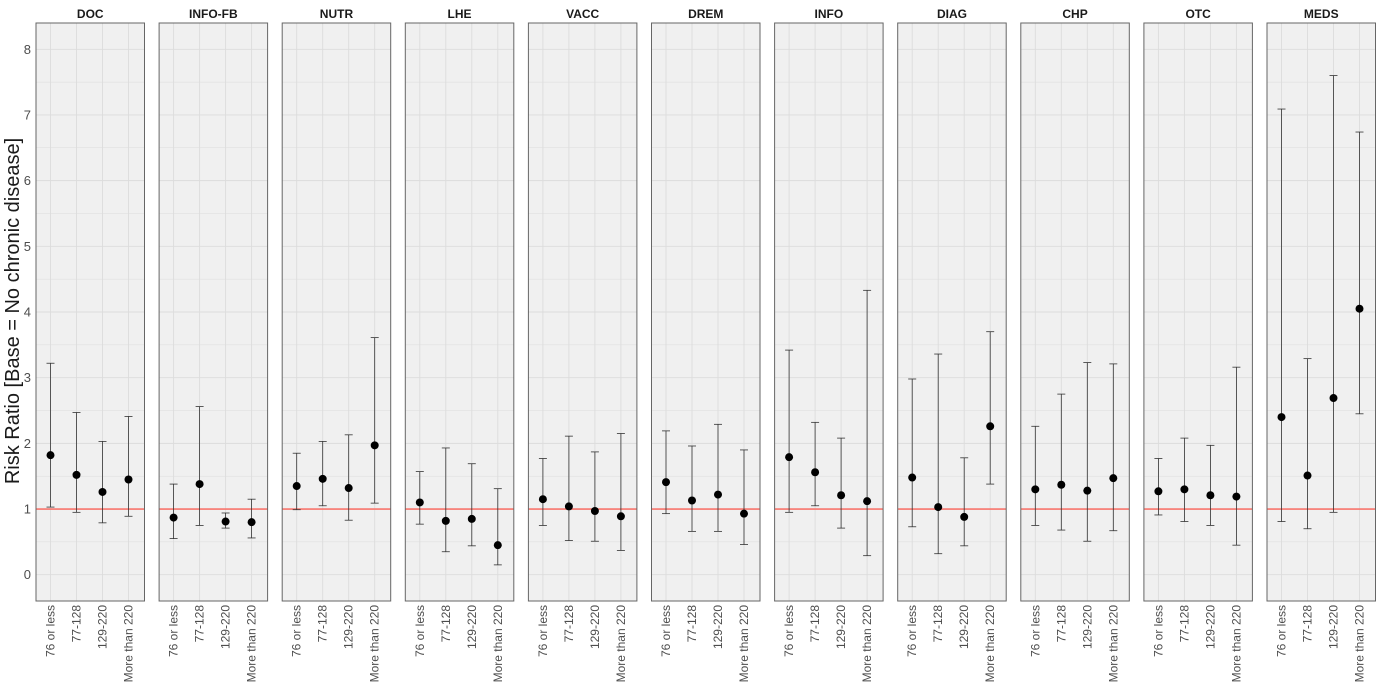  Describe the element at coordinates (27, 49) in the screenshot. I see `y-tick-label: 8` at that location.